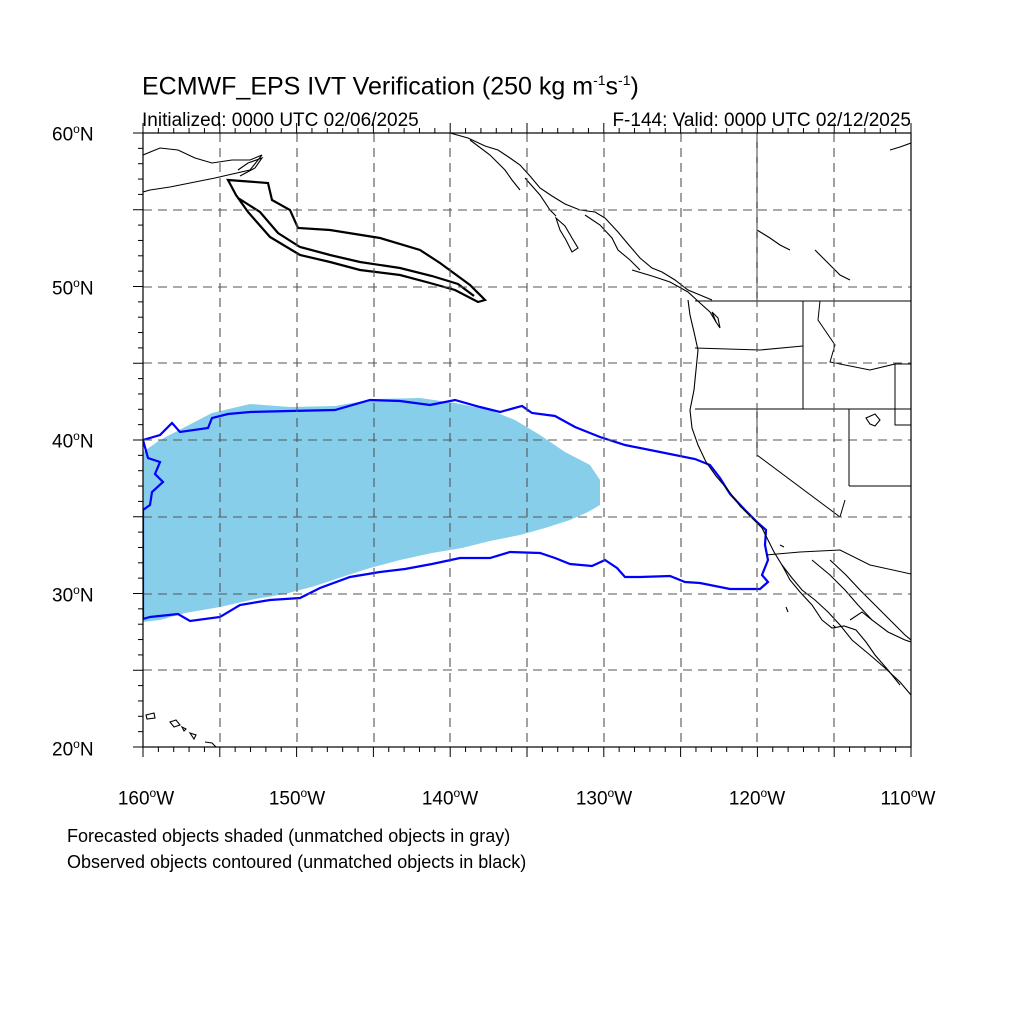  What do you see at coordinates (908, 798) in the screenshot?
I see `lon-label-110w: 110oW` at bounding box center [908, 798].